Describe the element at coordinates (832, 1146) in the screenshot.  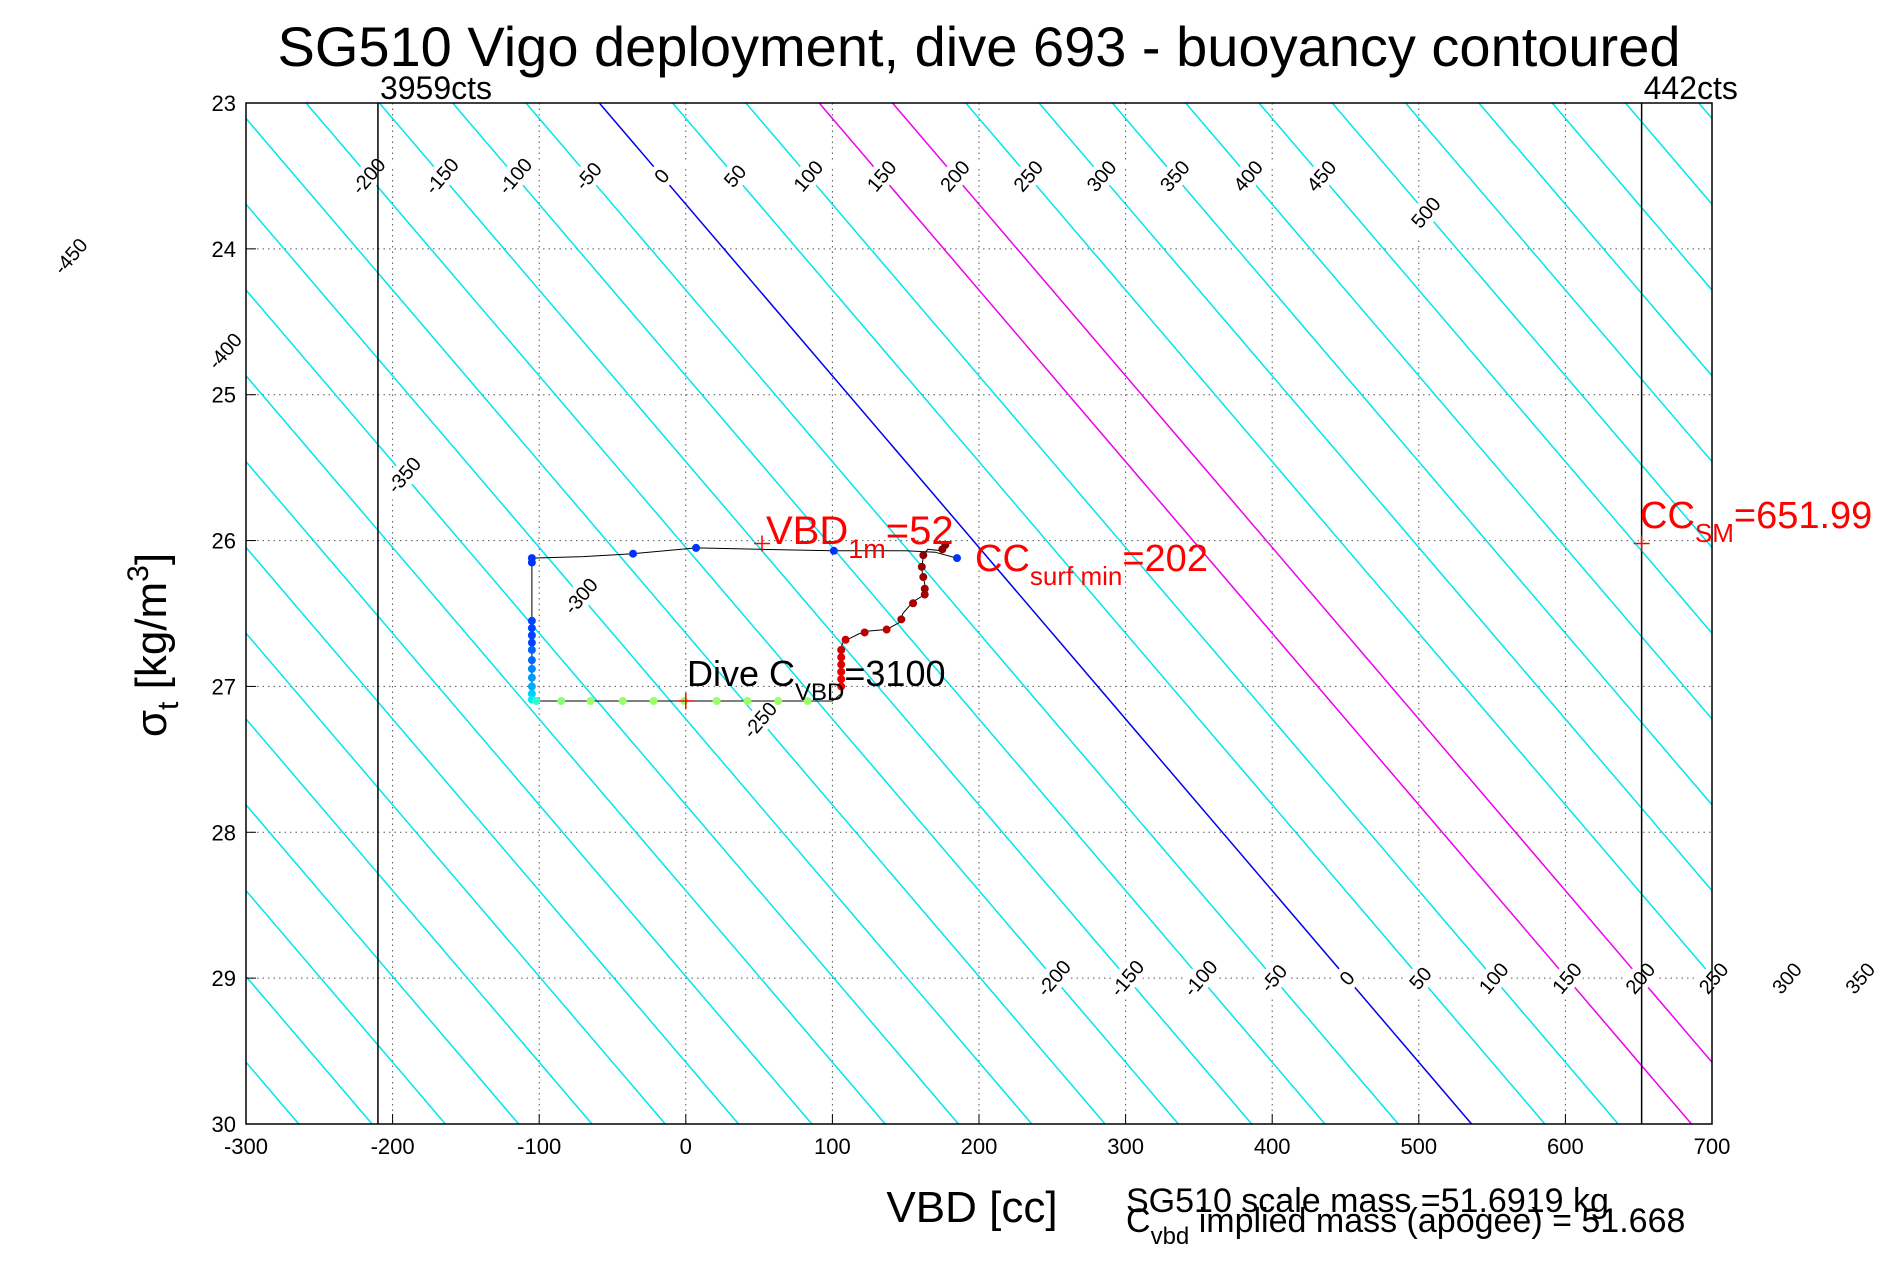
I see `x-tick-label: 100` at that location.